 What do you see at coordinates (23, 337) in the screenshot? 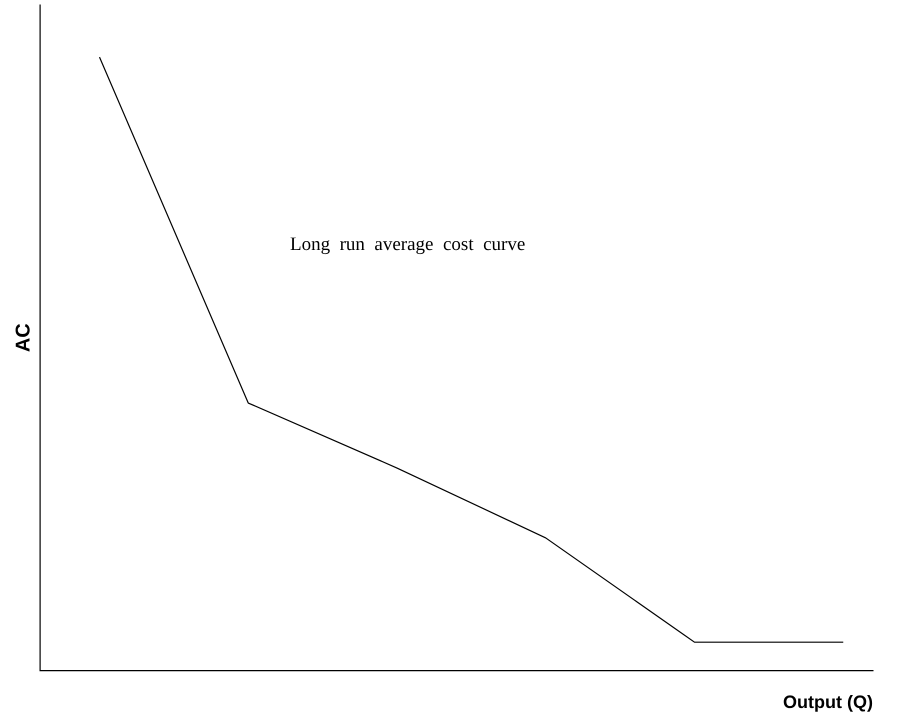
I see `y-axis-title: AC` at bounding box center [23, 337].